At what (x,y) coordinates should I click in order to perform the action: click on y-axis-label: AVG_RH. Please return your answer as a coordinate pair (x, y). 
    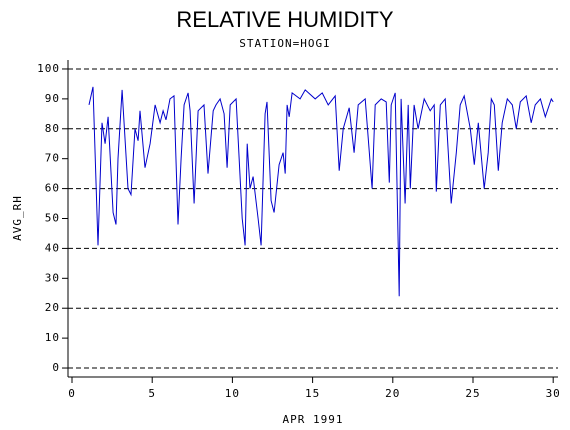
    Looking at the image, I should click on (17, 218).